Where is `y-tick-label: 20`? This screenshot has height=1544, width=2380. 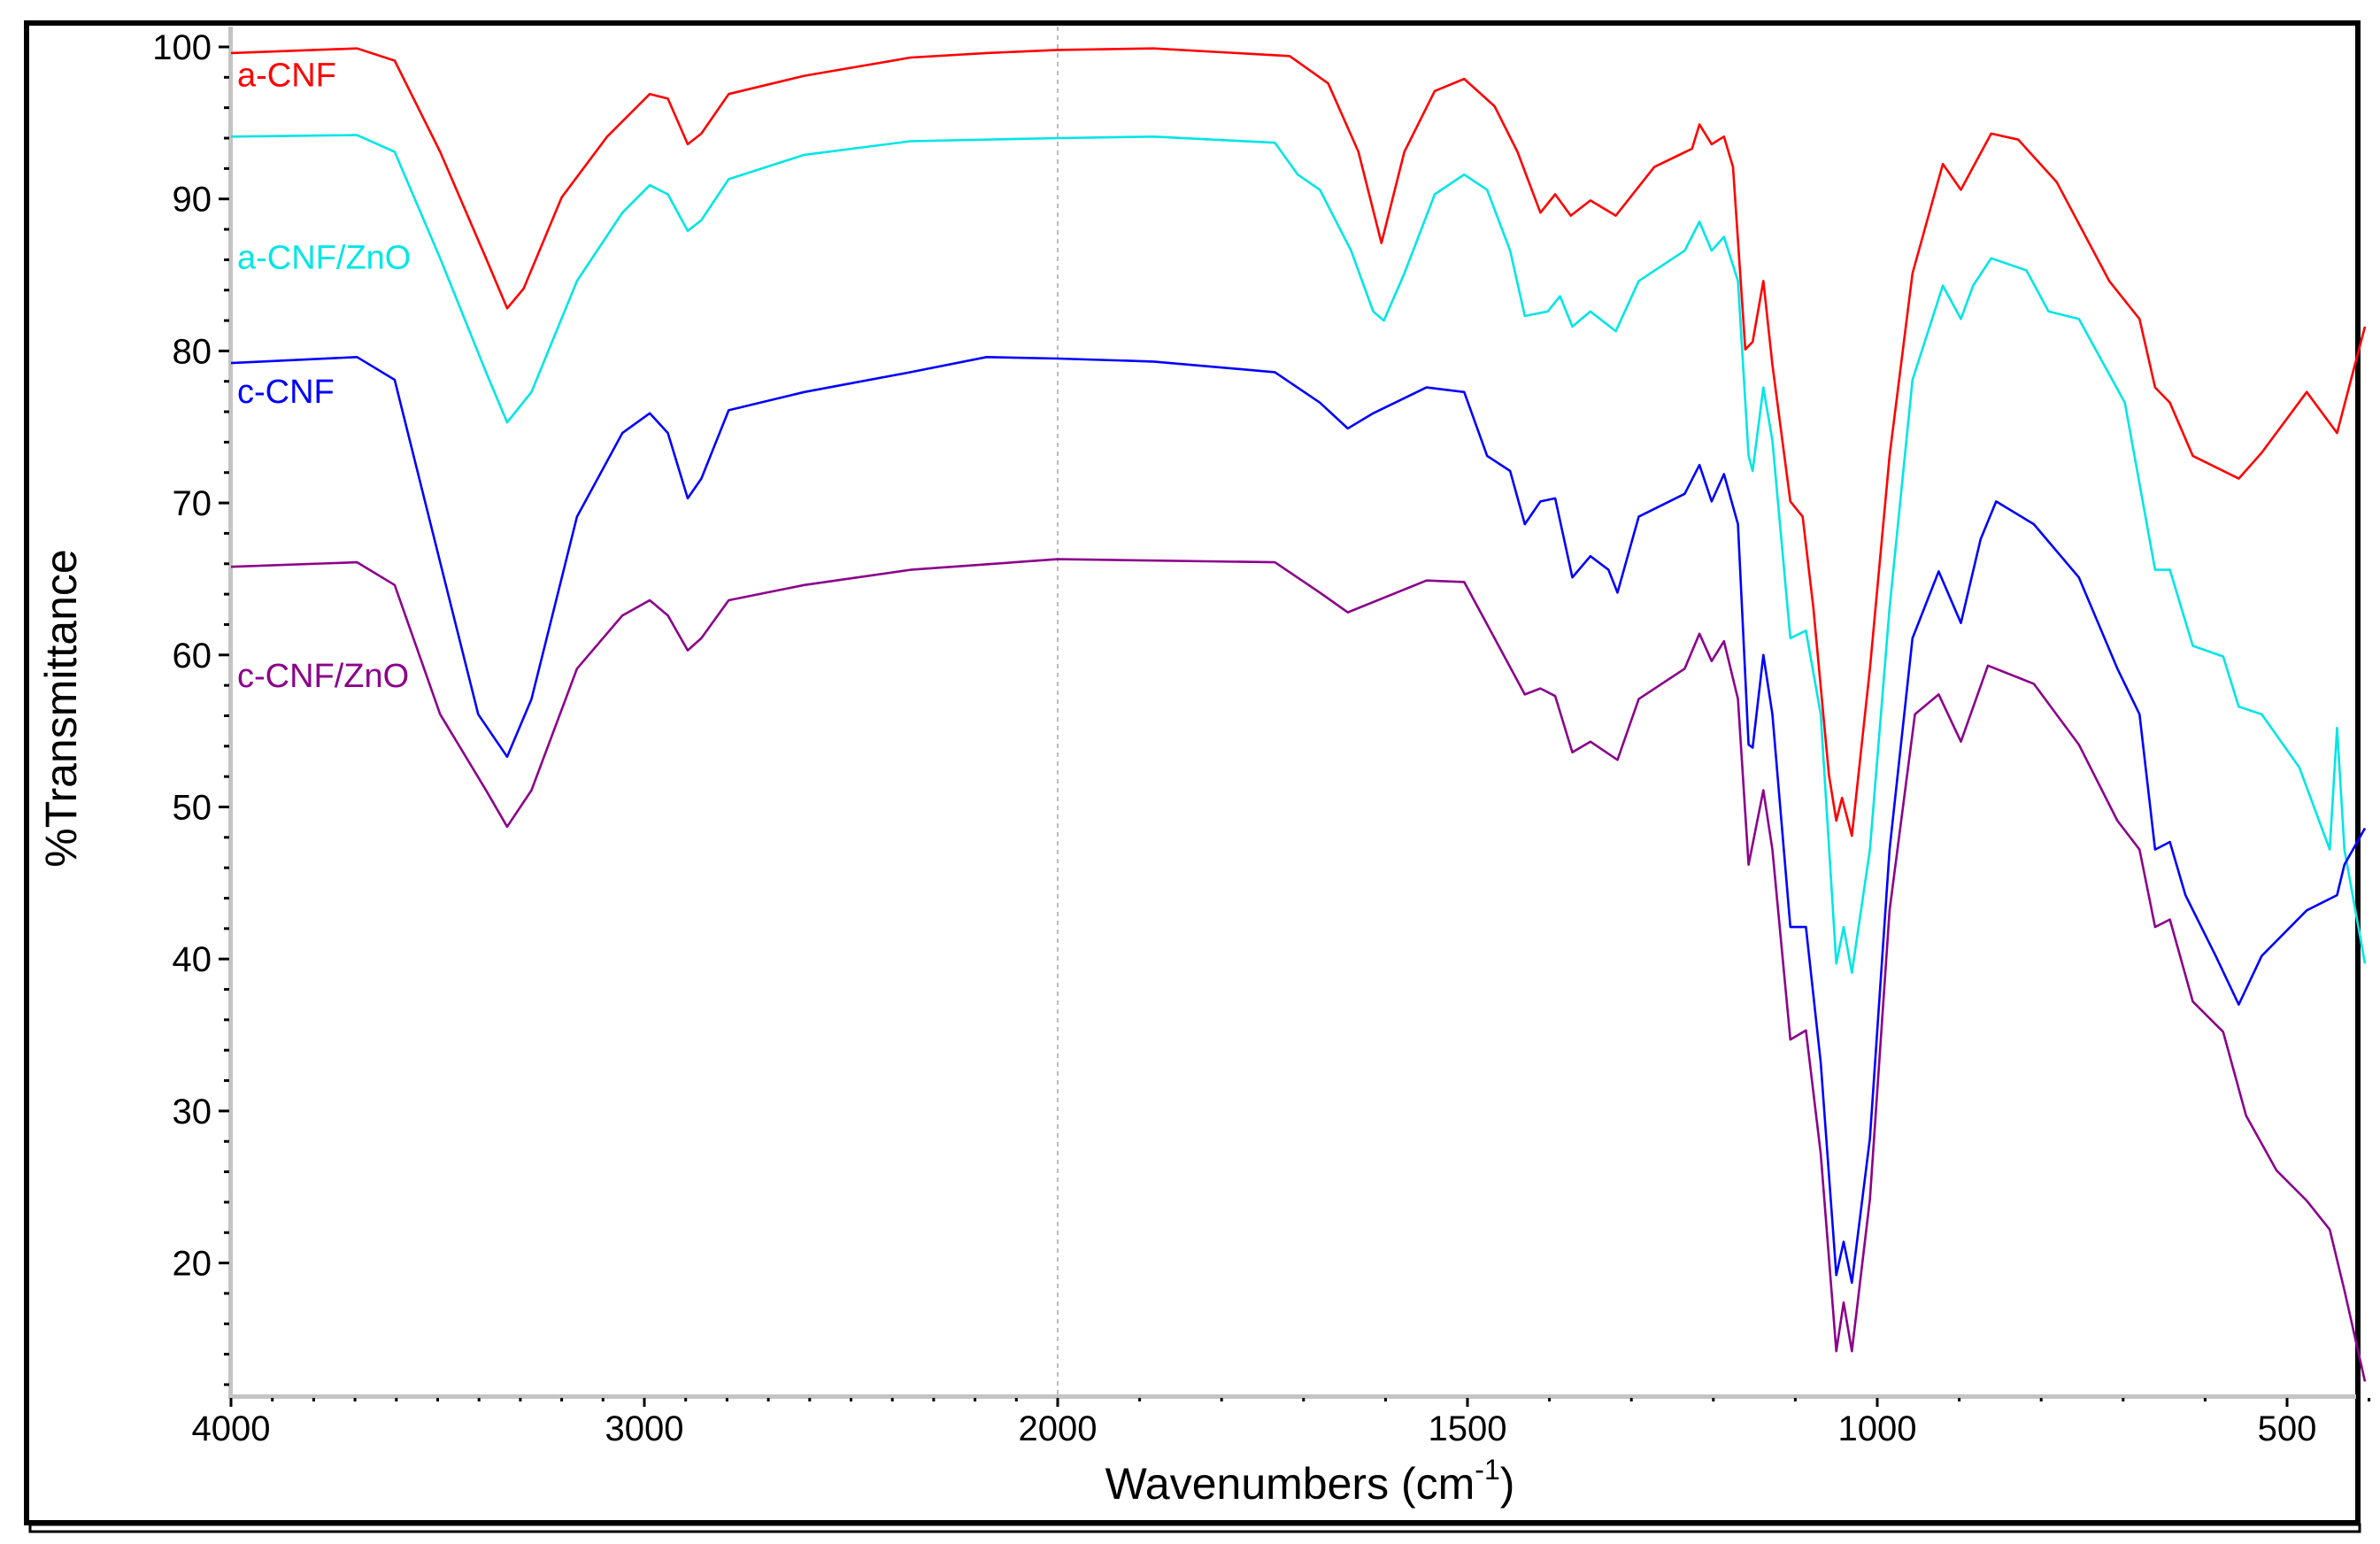
y-tick-label: 20 is located at coordinates (193, 1264).